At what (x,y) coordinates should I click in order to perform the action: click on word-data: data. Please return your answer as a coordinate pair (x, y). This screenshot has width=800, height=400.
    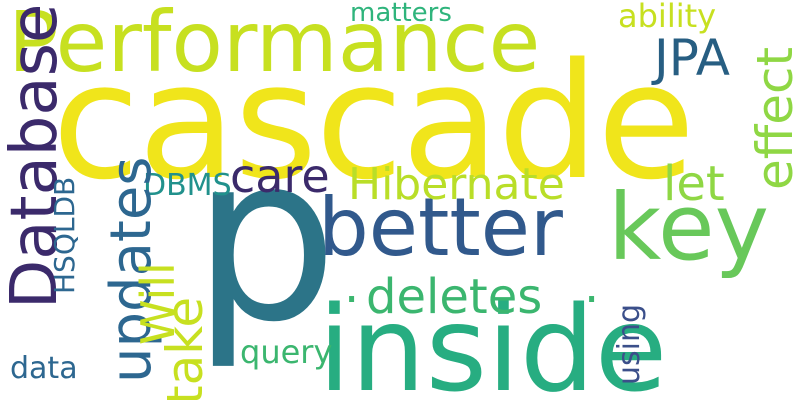
    Looking at the image, I should click on (44, 368).